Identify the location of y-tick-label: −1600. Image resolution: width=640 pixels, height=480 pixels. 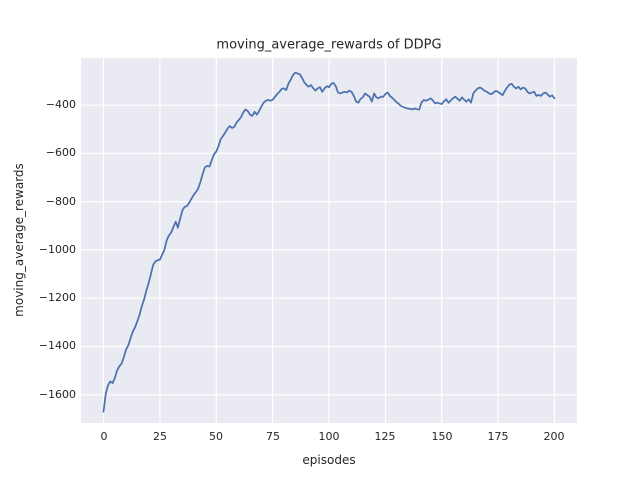
(57, 394).